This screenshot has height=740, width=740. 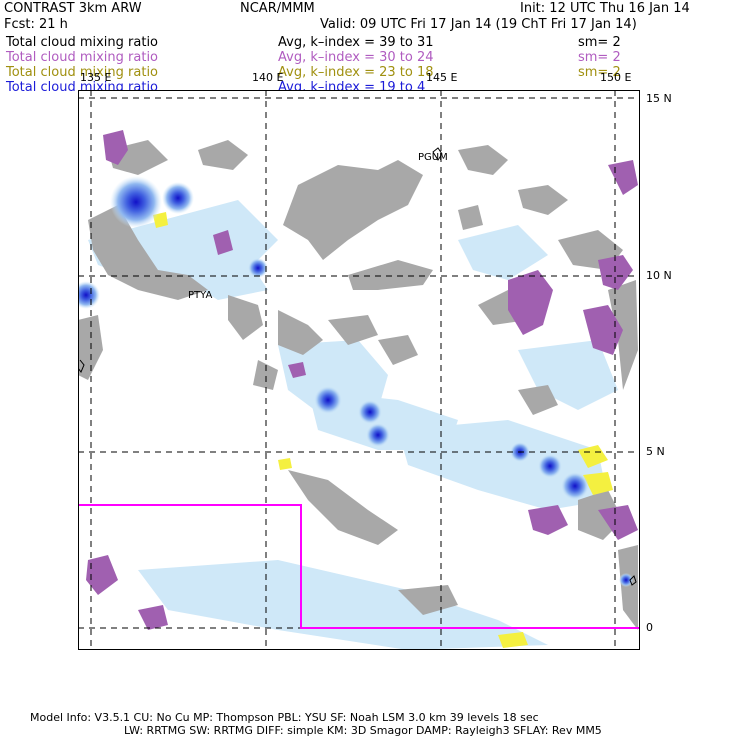 What do you see at coordinates (659, 275) in the screenshot?
I see `lat-label-10n: 10 N` at bounding box center [659, 275].